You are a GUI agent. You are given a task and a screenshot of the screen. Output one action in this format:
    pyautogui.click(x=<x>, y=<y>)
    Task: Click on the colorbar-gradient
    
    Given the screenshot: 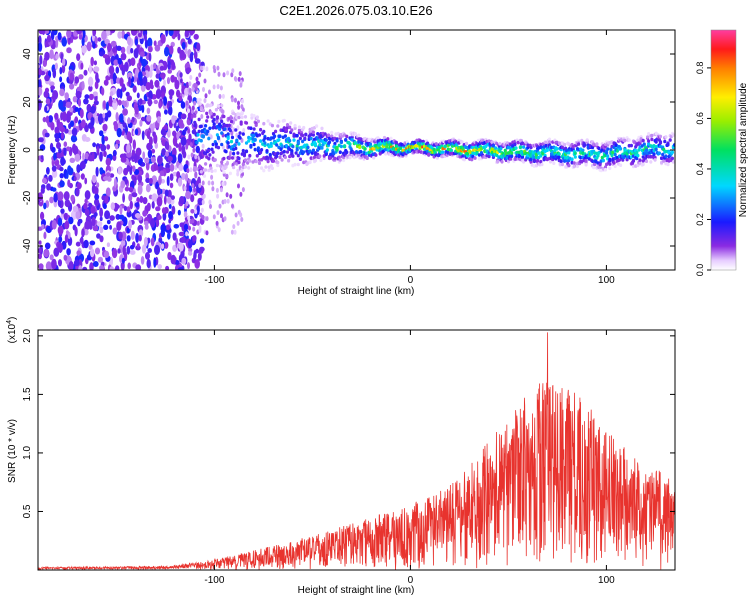 What is the action you would take?
    pyautogui.click(x=723, y=150)
    